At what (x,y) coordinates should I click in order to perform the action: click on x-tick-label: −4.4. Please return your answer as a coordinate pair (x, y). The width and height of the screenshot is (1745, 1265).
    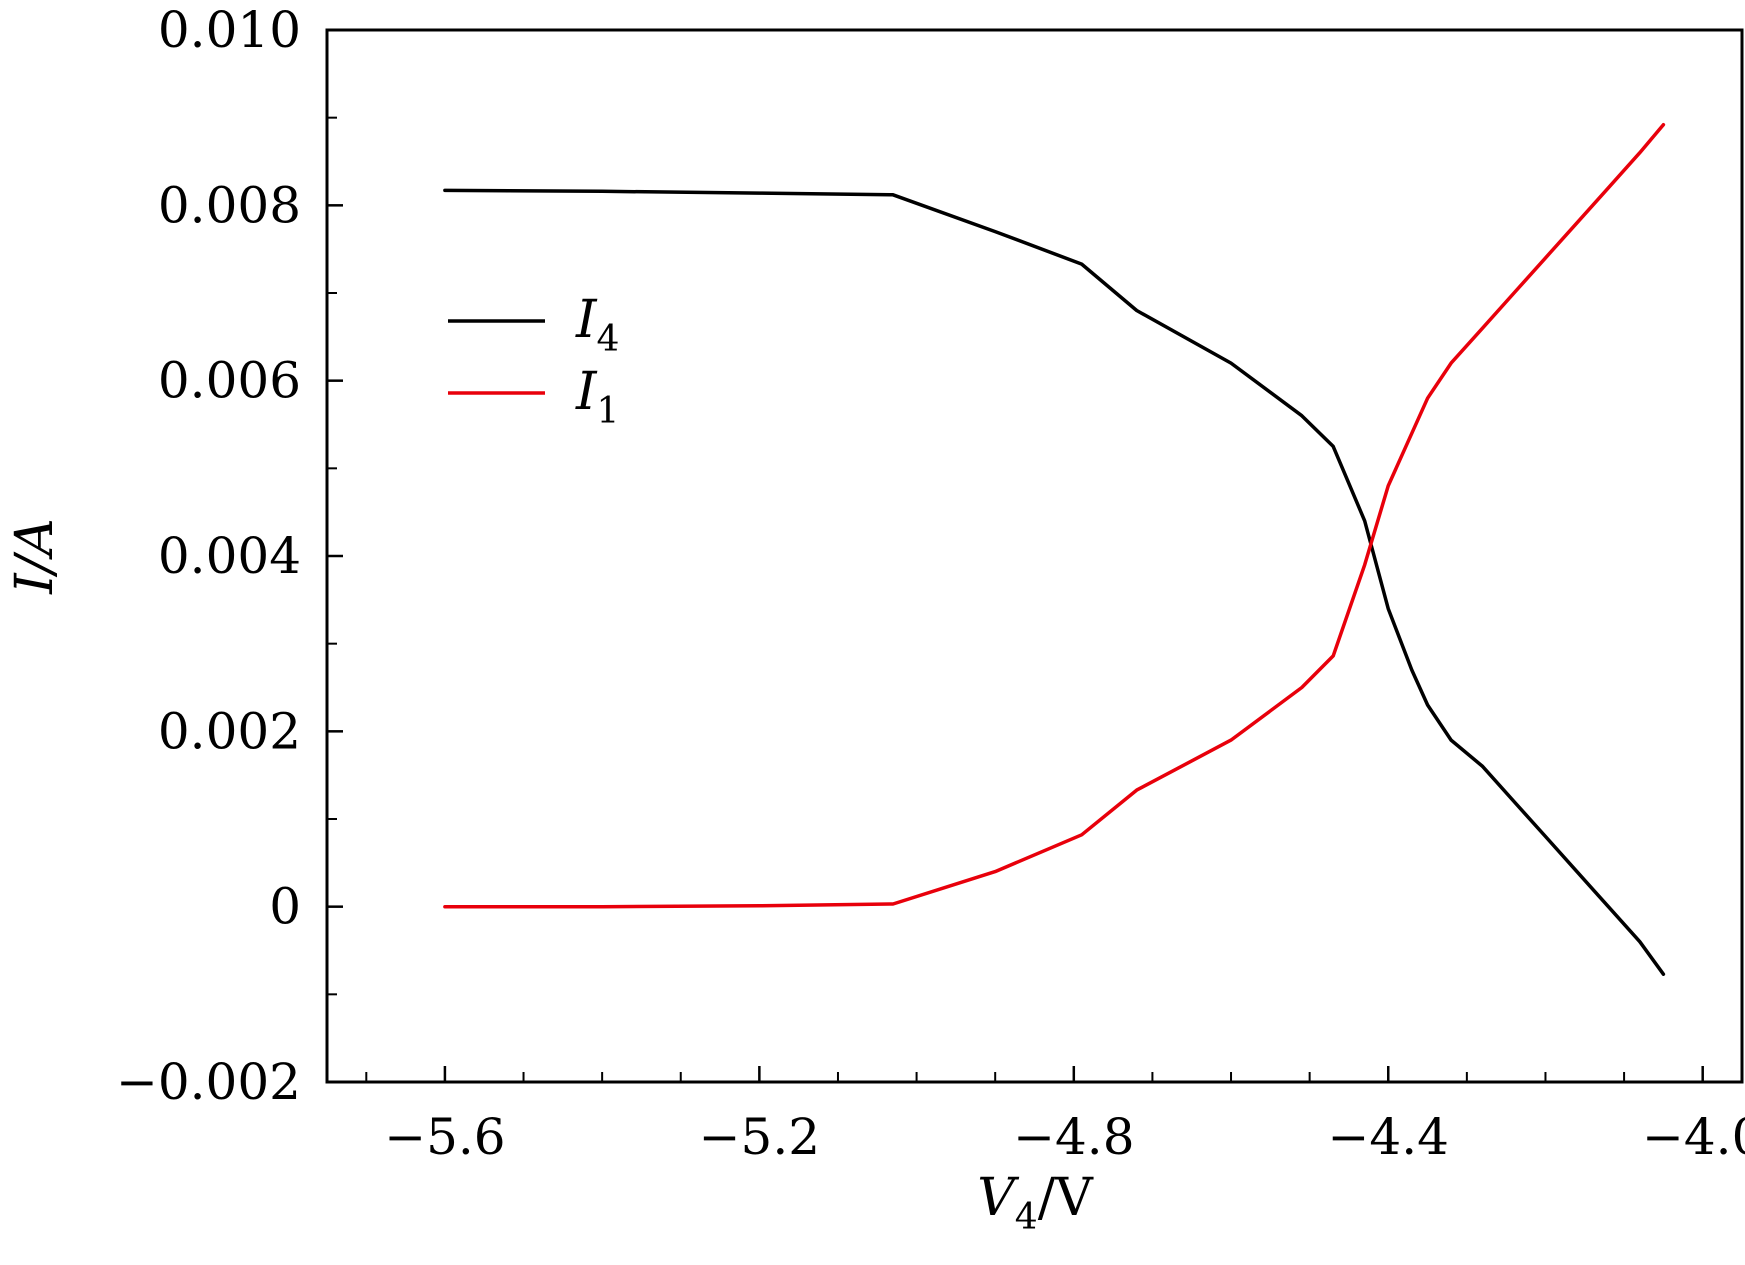
    Looking at the image, I should click on (1388, 1137).